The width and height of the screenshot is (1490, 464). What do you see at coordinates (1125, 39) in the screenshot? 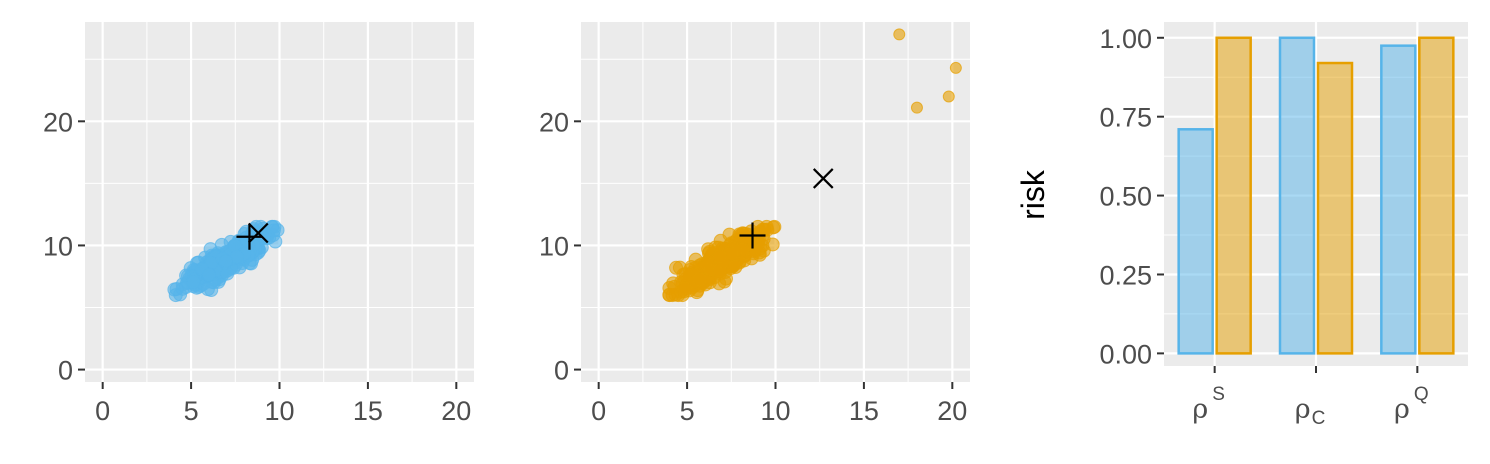
I see `y-tick-label: 1.00` at bounding box center [1125, 39].